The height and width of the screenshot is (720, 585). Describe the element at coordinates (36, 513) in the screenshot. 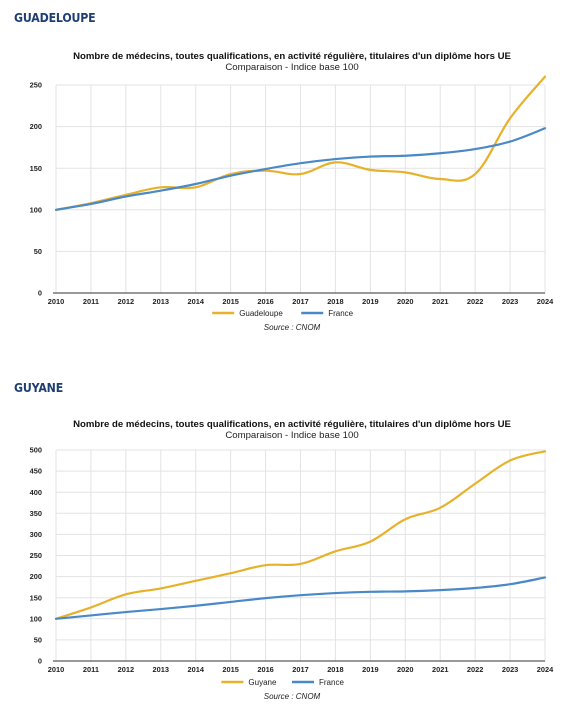

I see `y-tick-label: 350` at that location.